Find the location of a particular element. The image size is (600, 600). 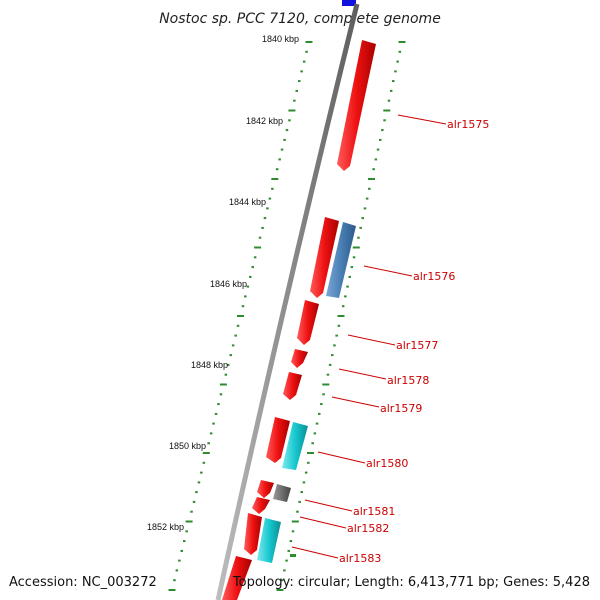

gene-label-alr1578: alr1578 is located at coordinates (408, 380).